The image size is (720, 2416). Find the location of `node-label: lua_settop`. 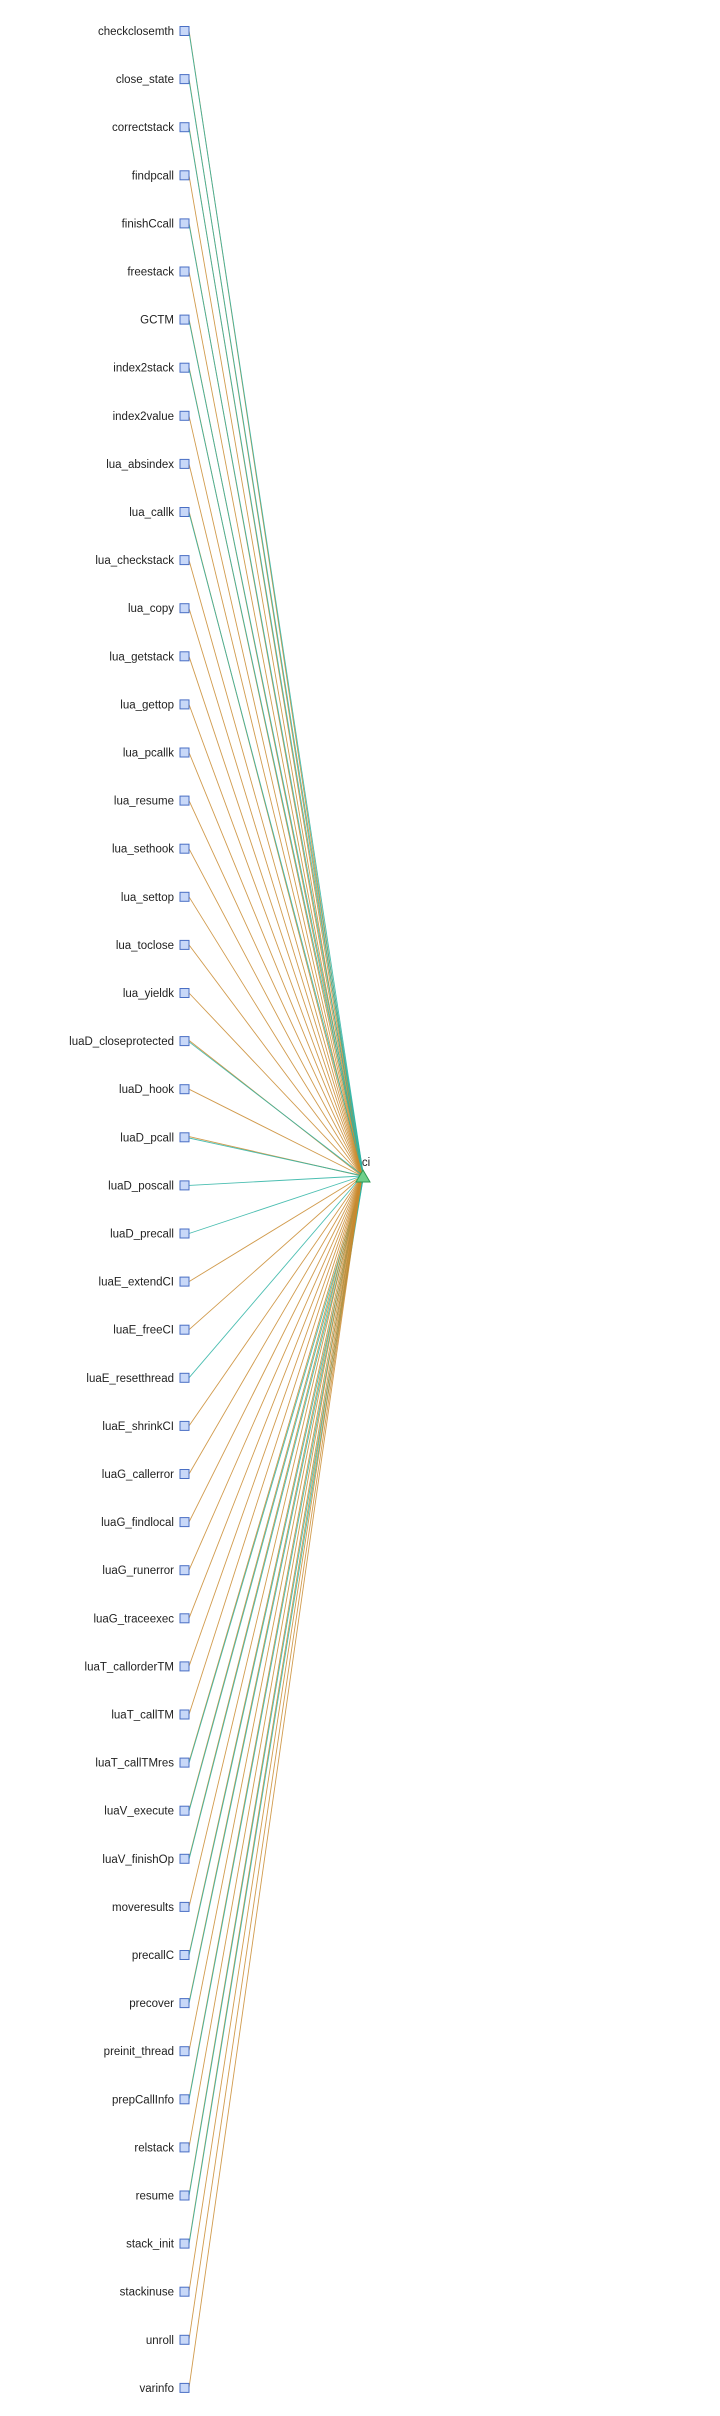

node-label: lua_settop is located at coordinates (147, 898).